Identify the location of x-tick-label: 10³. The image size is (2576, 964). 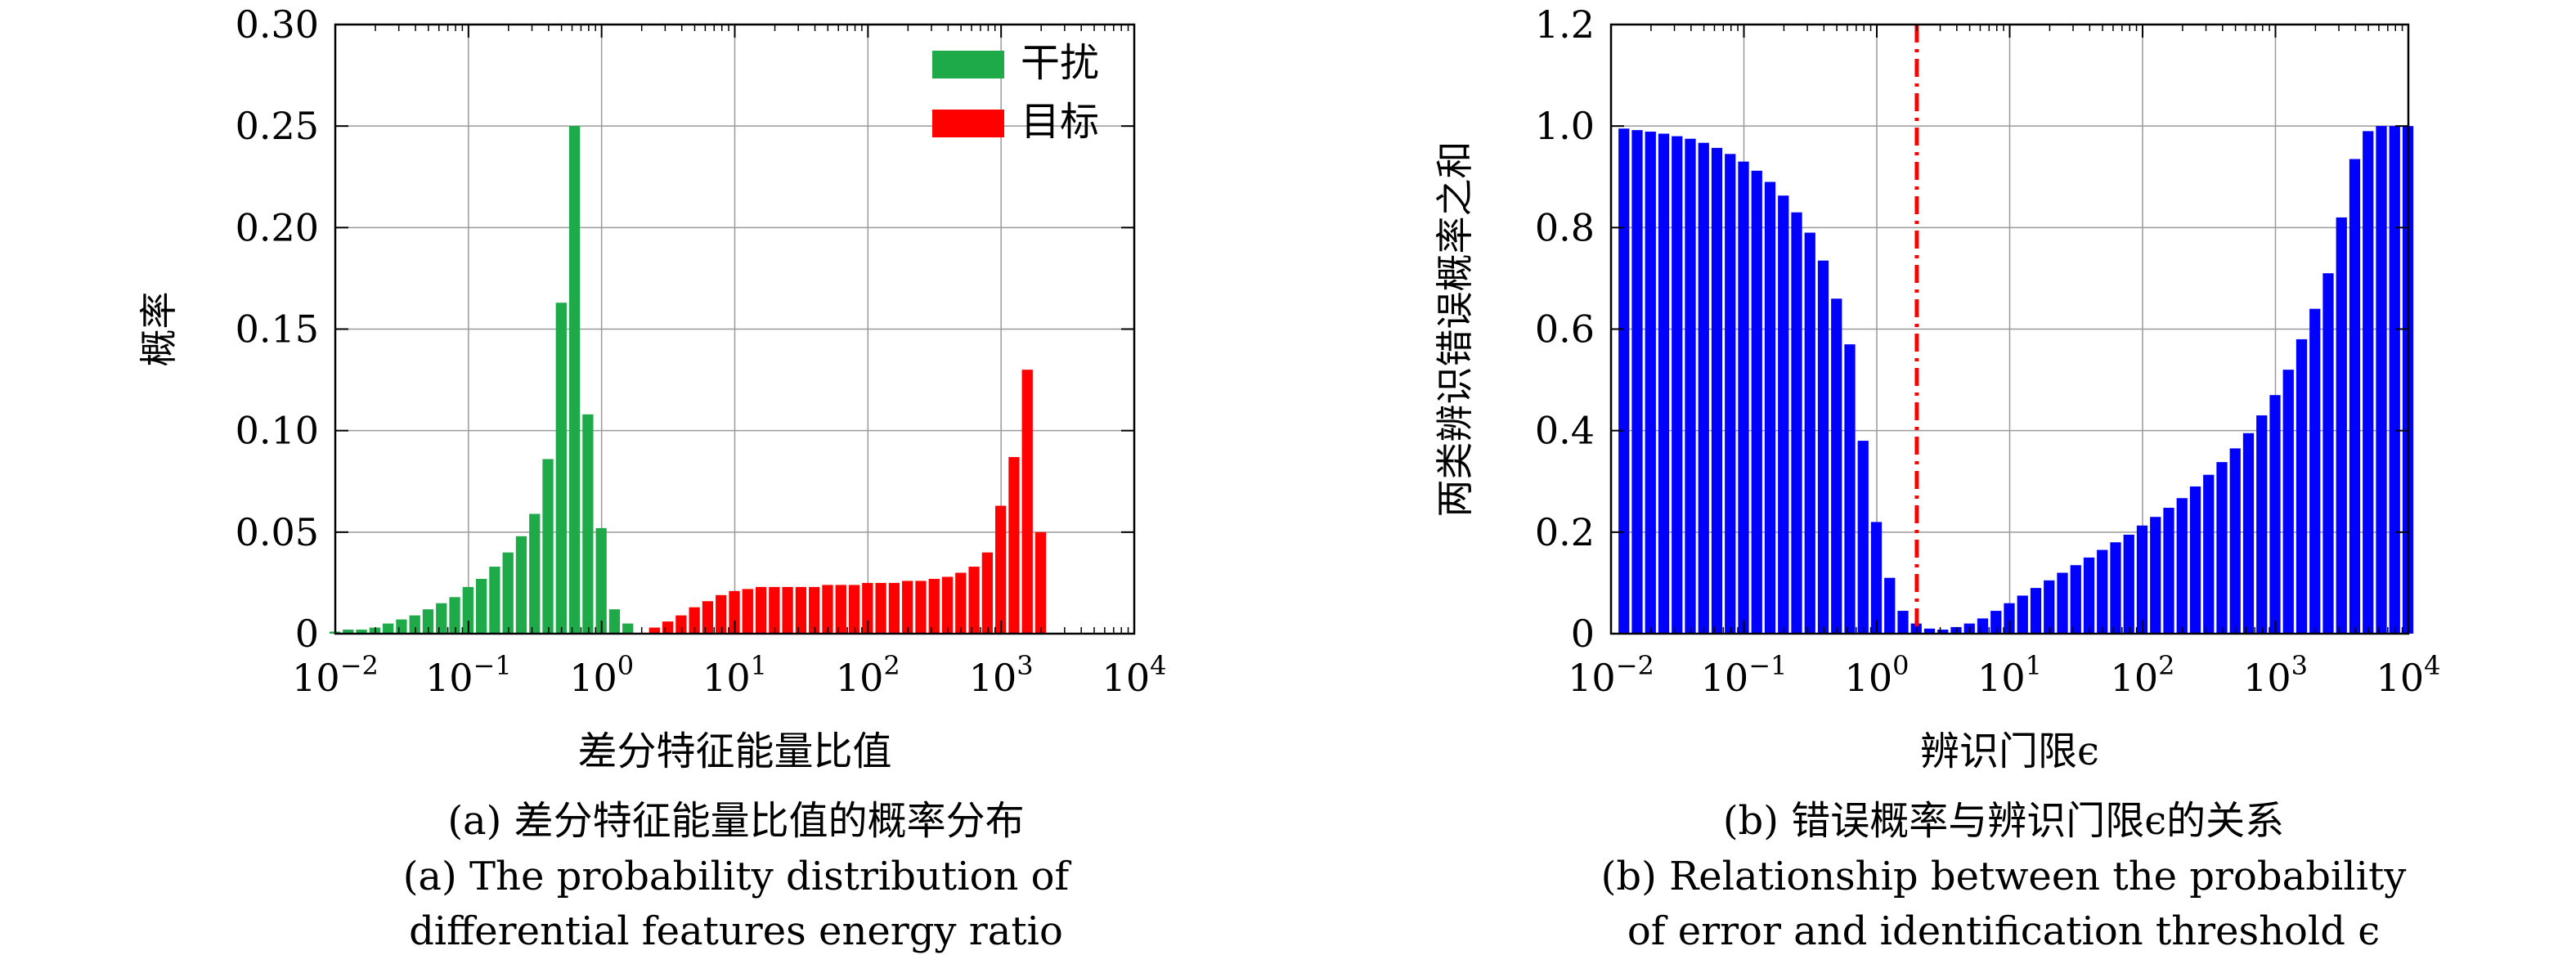
(2275, 675).